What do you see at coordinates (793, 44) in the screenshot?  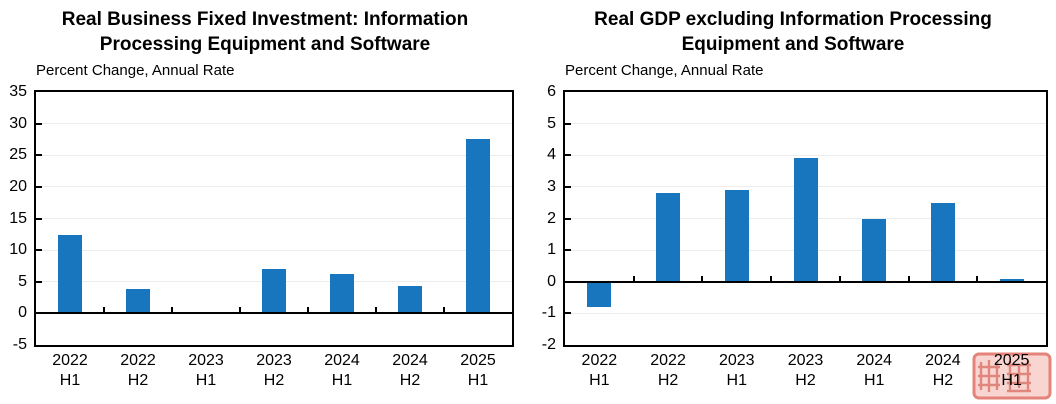 I see `chart-title-line2: Equipment and Software` at bounding box center [793, 44].